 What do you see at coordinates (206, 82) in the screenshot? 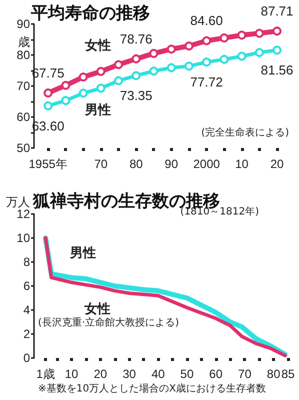
I see `data-label: 77.72` at bounding box center [206, 82].